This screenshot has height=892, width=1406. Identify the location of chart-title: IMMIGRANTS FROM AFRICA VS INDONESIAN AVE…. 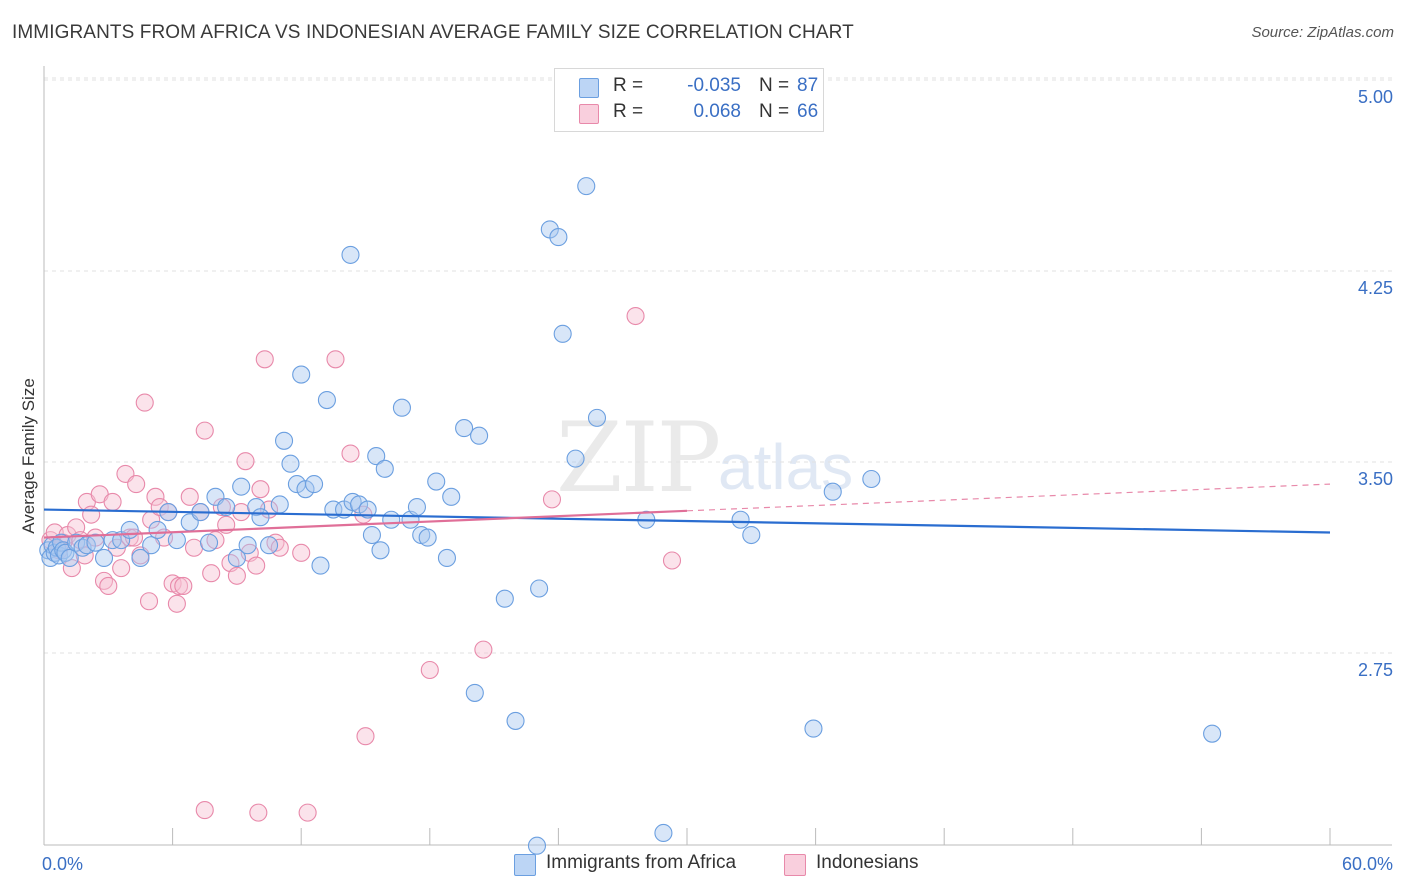
(433, 32).